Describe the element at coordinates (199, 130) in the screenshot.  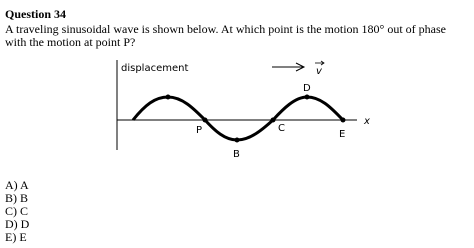
I see `point-label: P` at that location.